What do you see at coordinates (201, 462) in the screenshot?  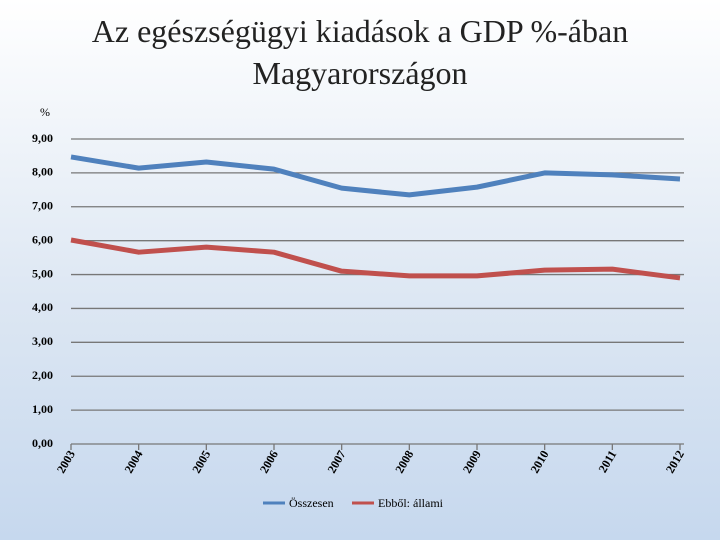 I see `x-tick-label: 2005` at bounding box center [201, 462].